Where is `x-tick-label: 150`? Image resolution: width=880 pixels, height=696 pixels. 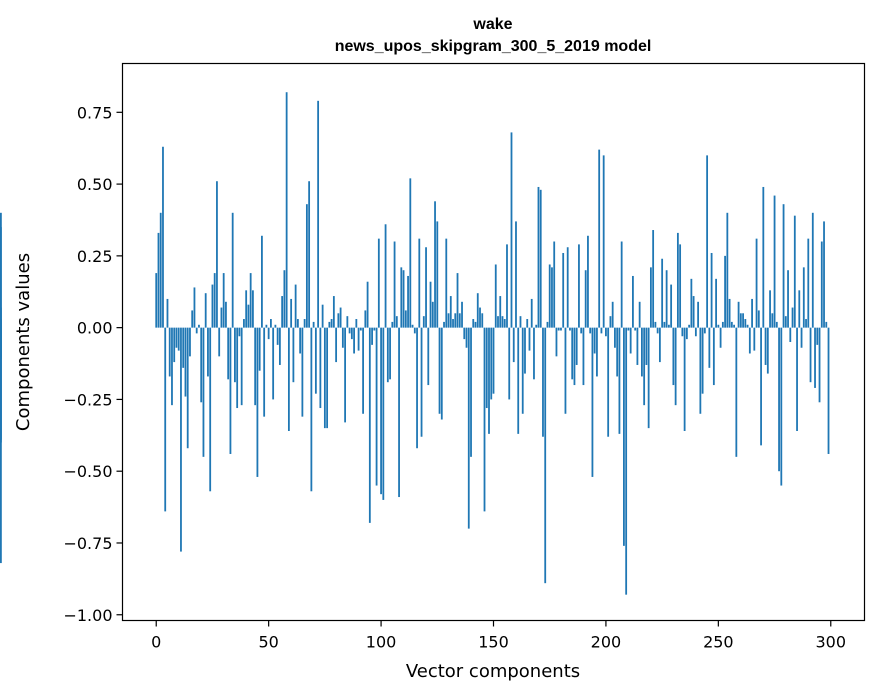
x-tick-label: 150 is located at coordinates (493, 642).